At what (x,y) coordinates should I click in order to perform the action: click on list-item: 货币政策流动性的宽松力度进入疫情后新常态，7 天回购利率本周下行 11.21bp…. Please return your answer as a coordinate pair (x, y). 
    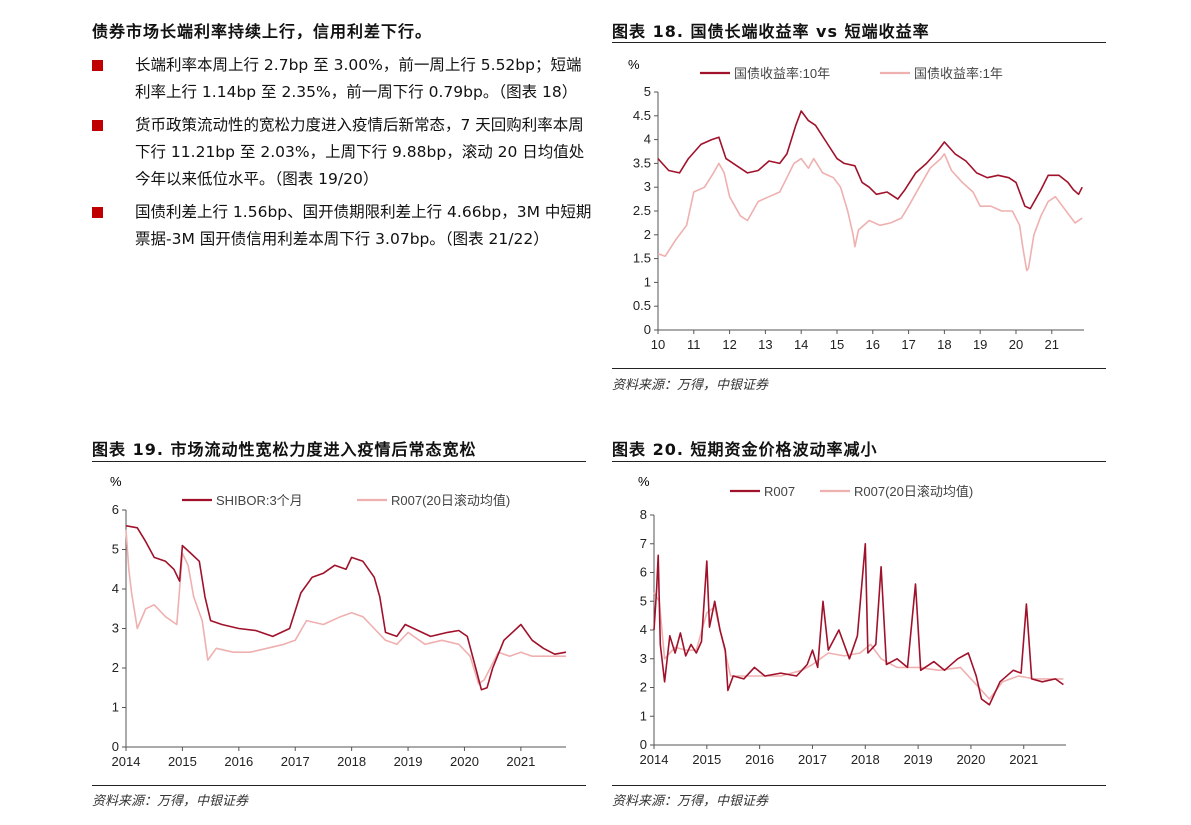
    Looking at the image, I should click on (342, 152).